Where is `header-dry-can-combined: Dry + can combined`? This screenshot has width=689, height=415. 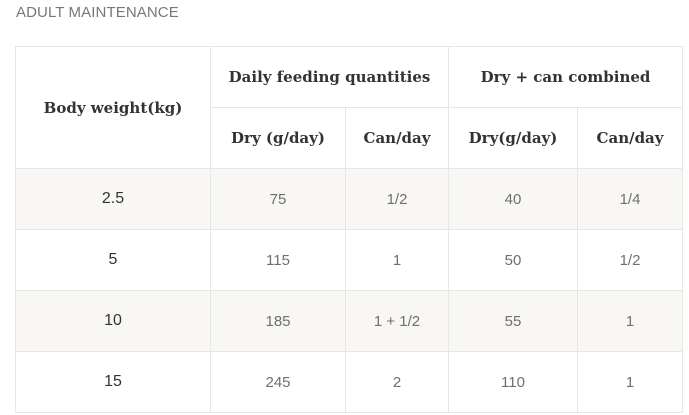 header-dry-can-combined: Dry + can combined is located at coordinates (566, 77).